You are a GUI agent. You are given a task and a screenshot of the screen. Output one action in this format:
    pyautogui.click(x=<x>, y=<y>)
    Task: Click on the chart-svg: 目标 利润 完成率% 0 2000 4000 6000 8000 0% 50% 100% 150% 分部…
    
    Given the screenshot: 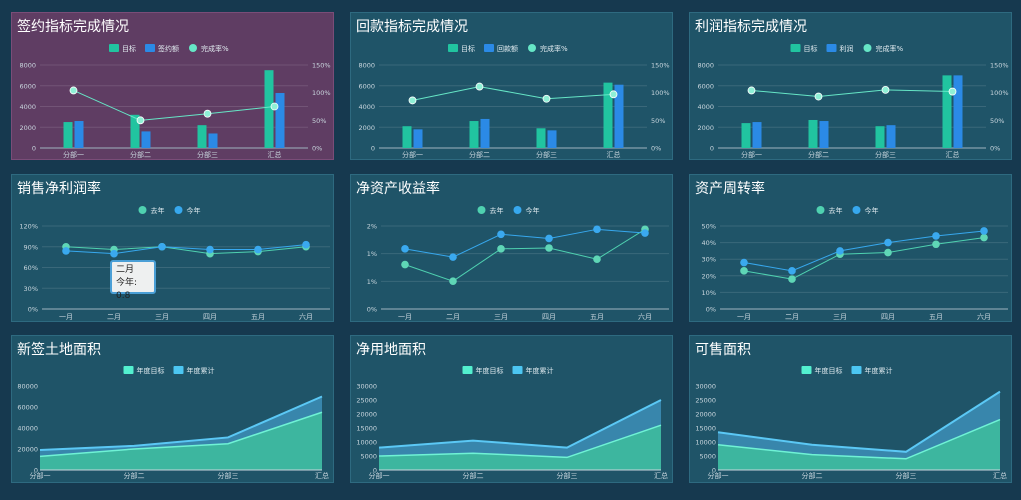 What is the action you would take?
    pyautogui.click(x=853, y=101)
    